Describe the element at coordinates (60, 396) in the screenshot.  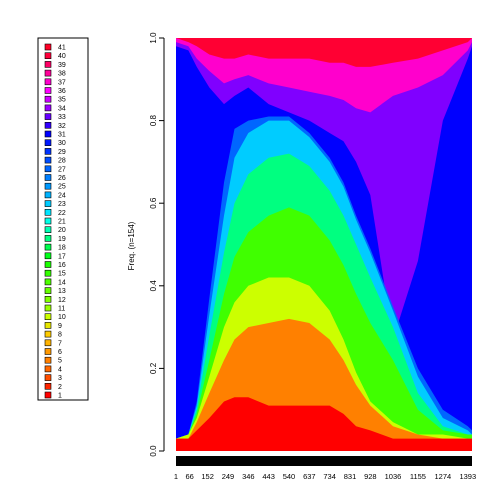
I see `legend-label: 1` at that location.